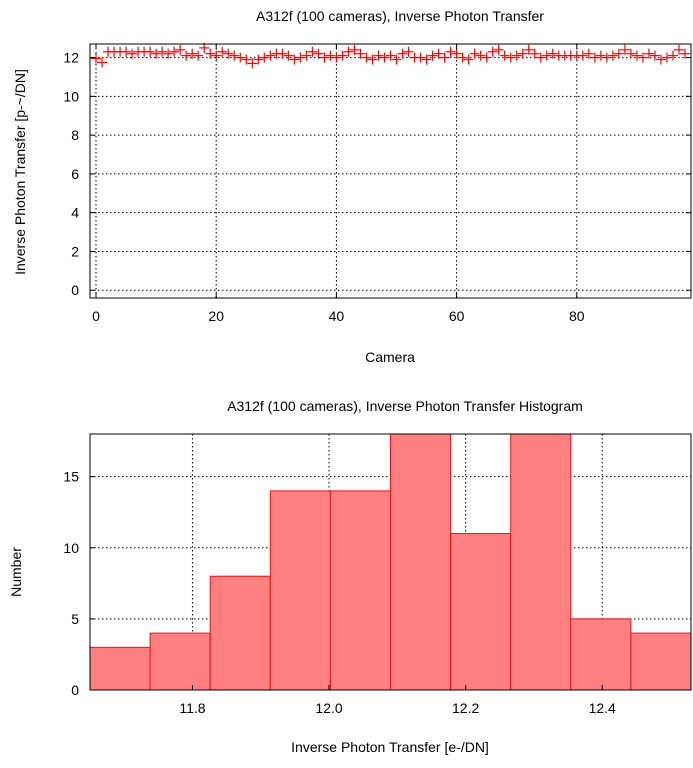  I want to click on scatter-x-tick-label: 40, so click(337, 316).